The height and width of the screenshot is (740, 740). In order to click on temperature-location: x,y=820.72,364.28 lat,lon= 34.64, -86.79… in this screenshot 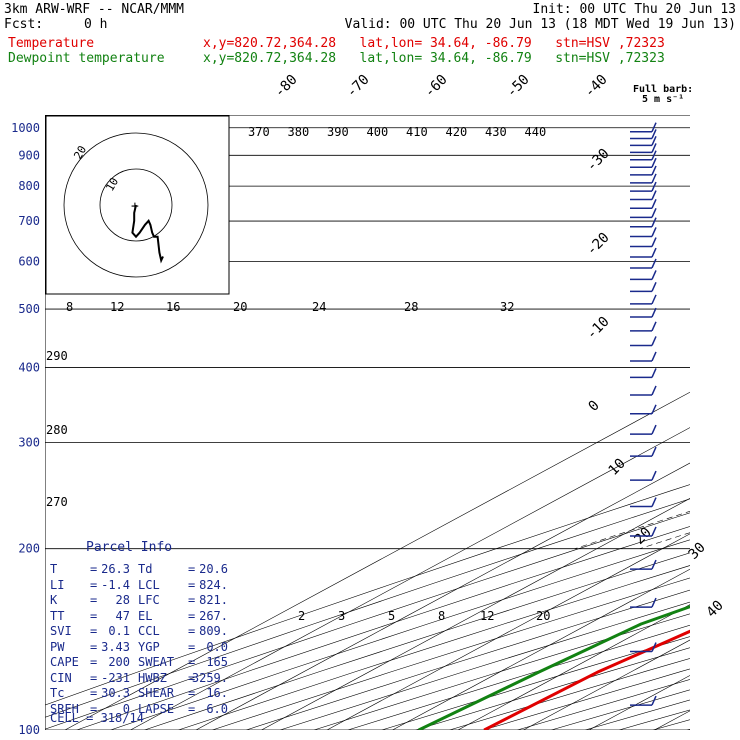, I will do `click(434, 43)`.